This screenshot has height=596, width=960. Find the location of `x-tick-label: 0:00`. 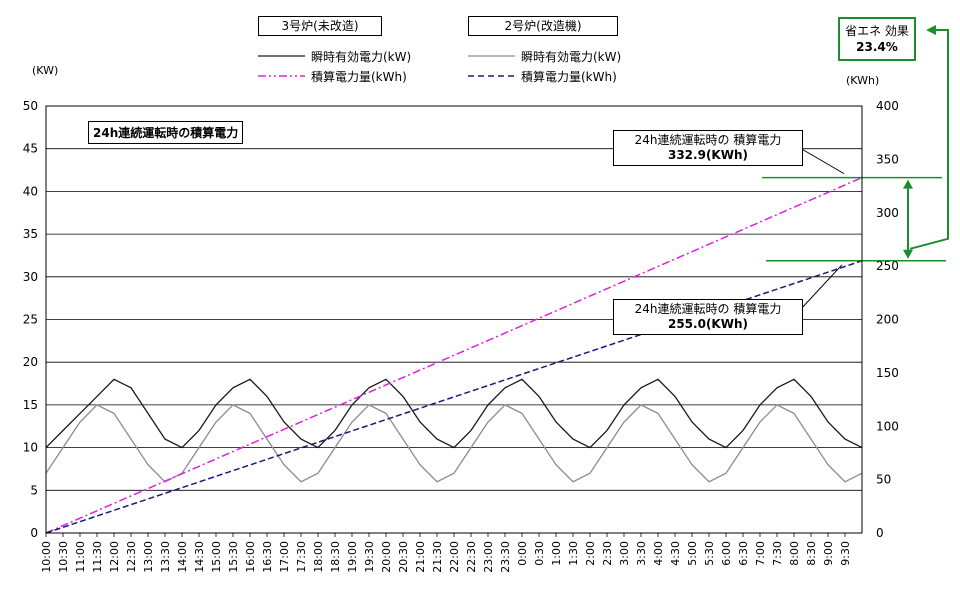

x-tick-label: 0:00 is located at coordinates (522, 553).